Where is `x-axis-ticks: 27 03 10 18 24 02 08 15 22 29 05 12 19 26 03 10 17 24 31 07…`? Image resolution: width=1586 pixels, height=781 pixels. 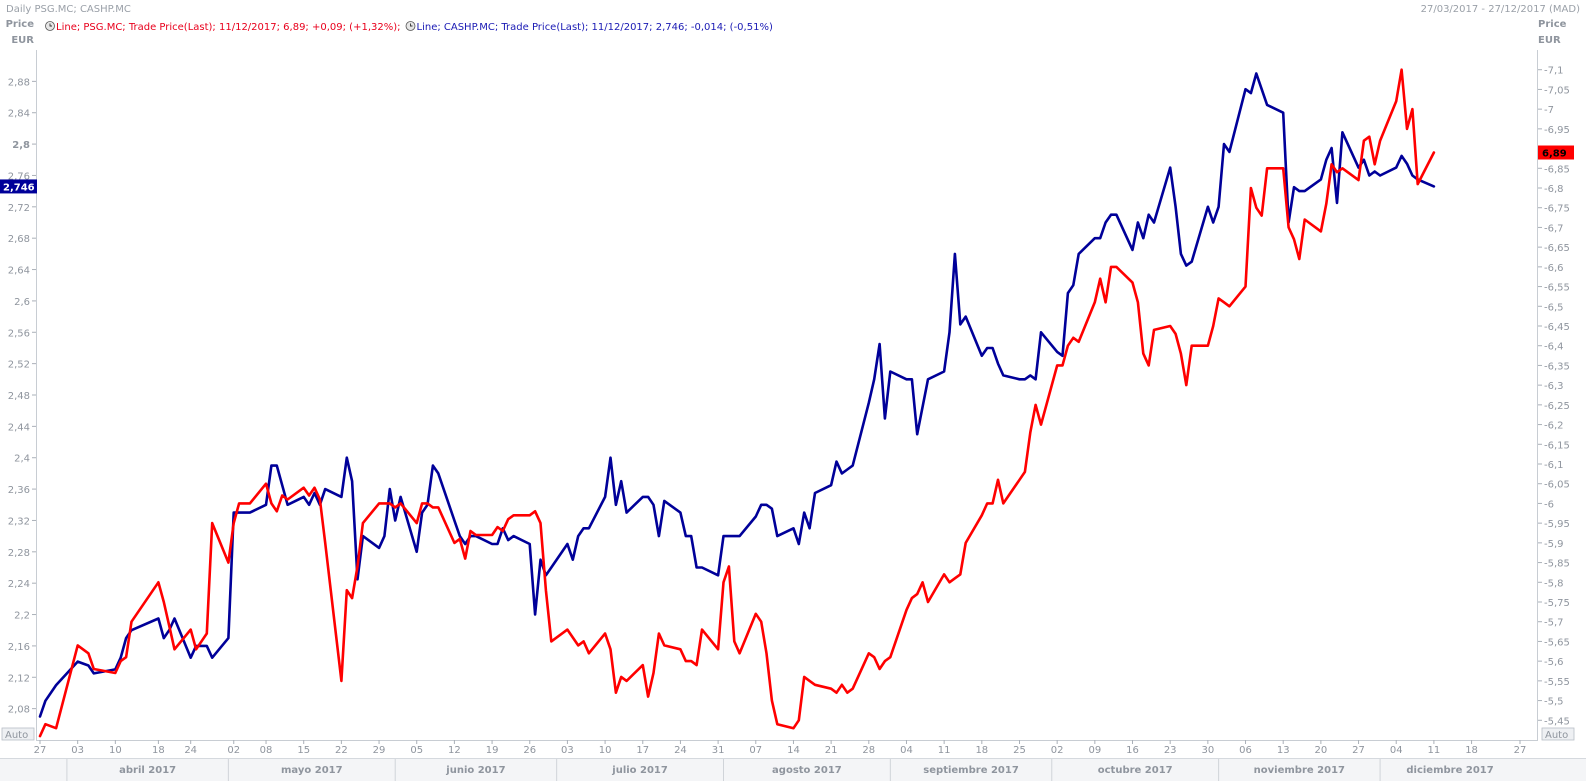
x-axis-ticks: 27 03 10 18 24 02 08 15 22 29 05 12 19 26 03 10 17 24 31 07… is located at coordinates (780, 748).